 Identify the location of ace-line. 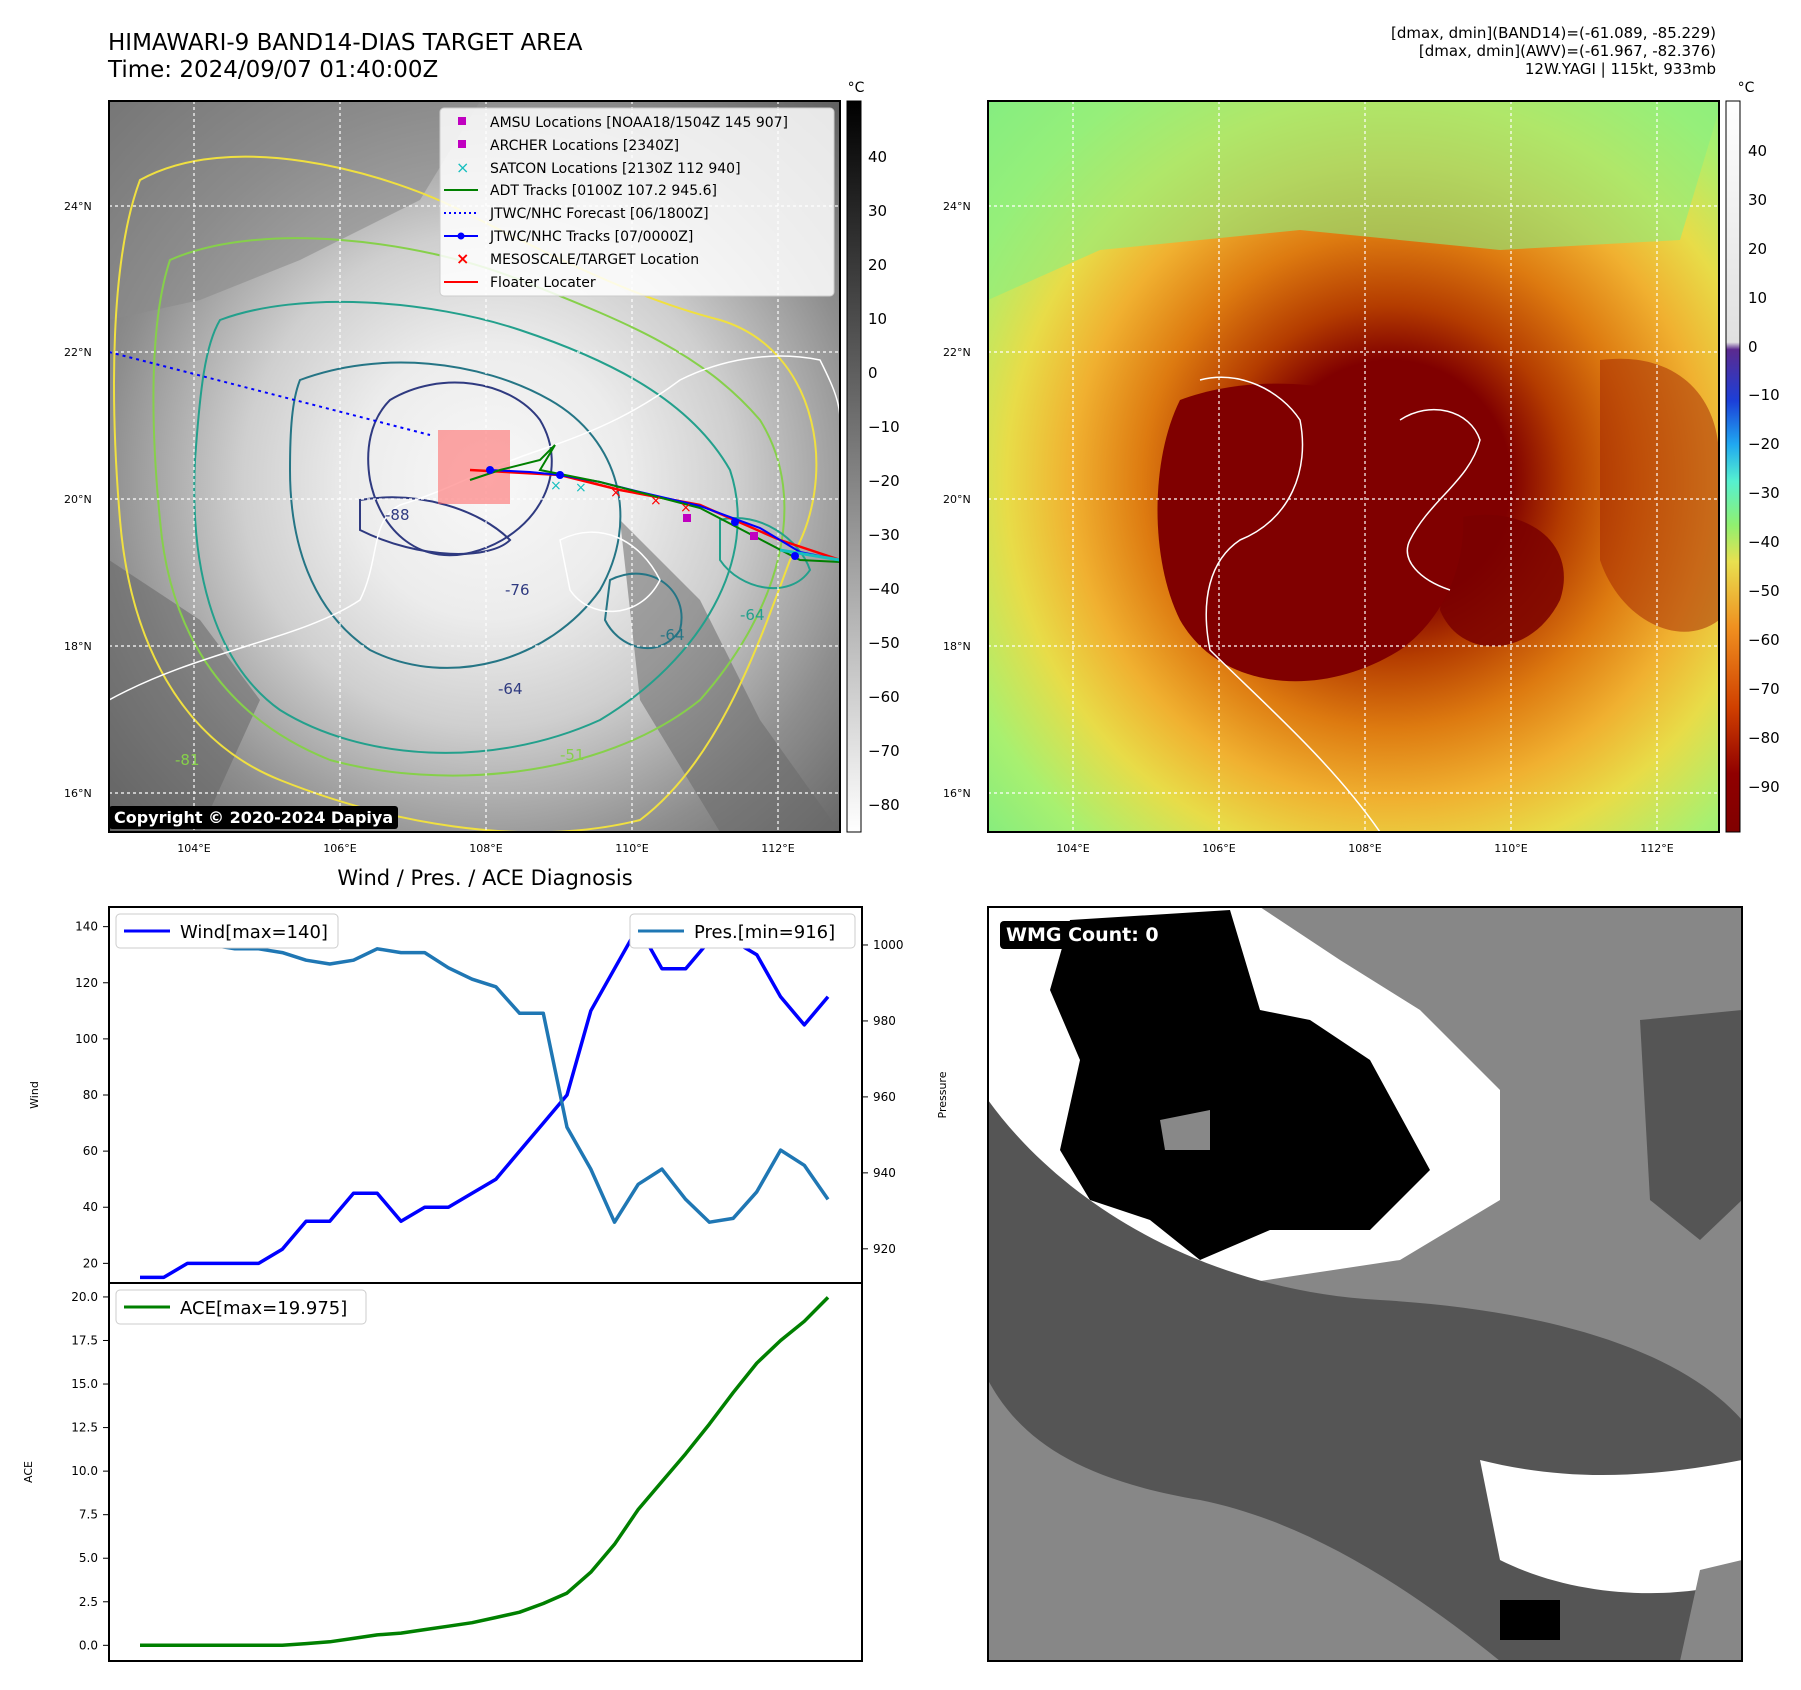
(485, 1472).